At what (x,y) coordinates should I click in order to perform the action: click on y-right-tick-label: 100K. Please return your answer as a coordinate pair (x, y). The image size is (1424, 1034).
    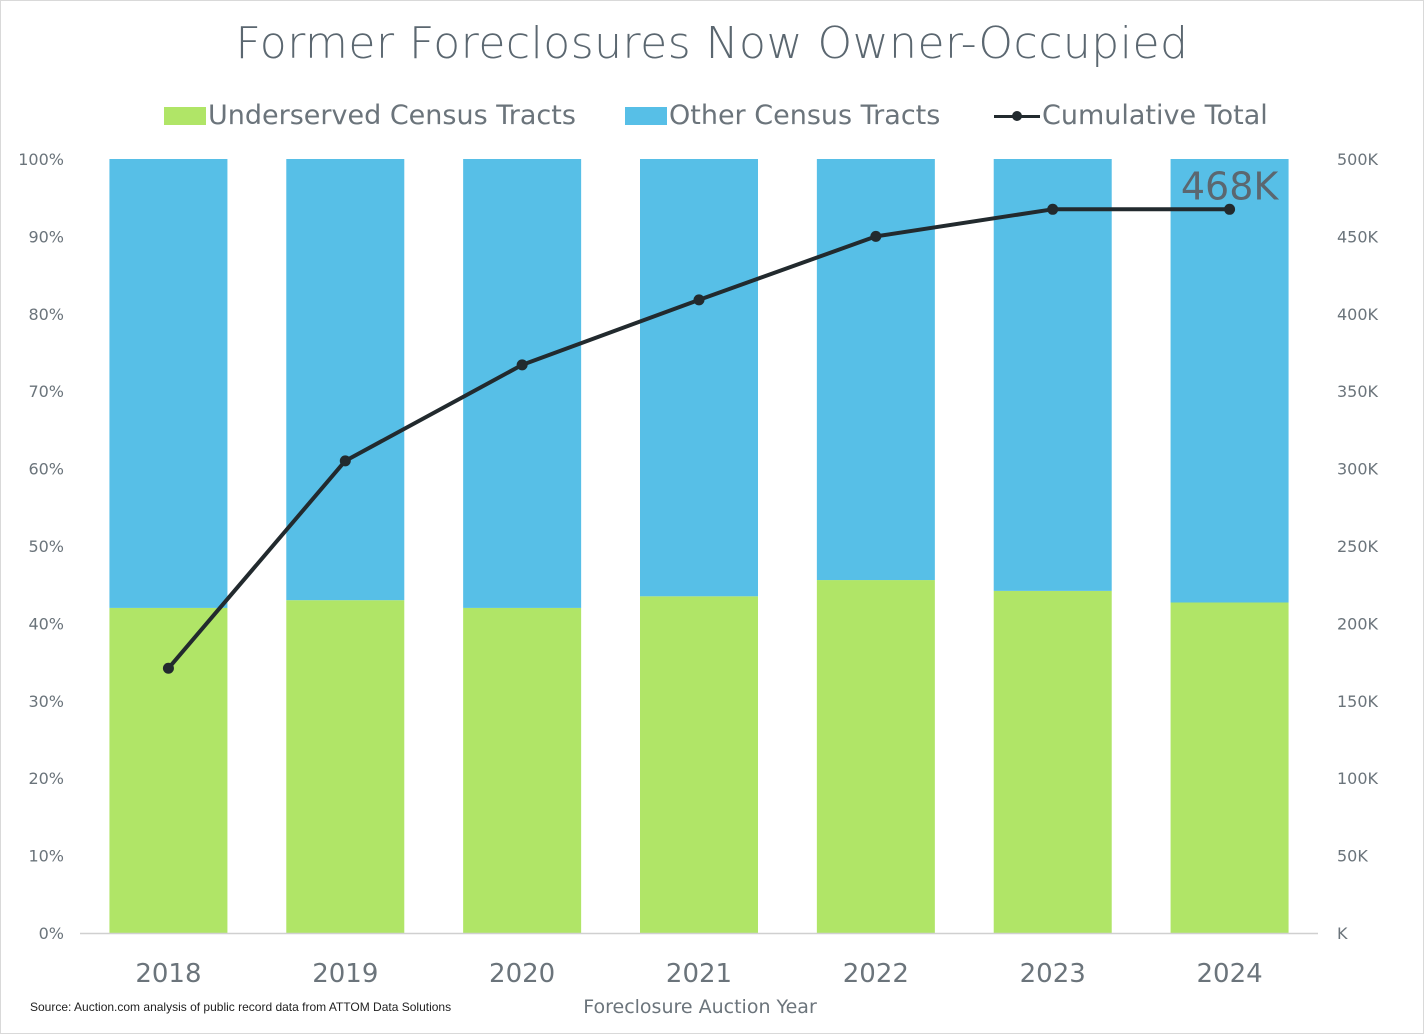
    Looking at the image, I should click on (1358, 778).